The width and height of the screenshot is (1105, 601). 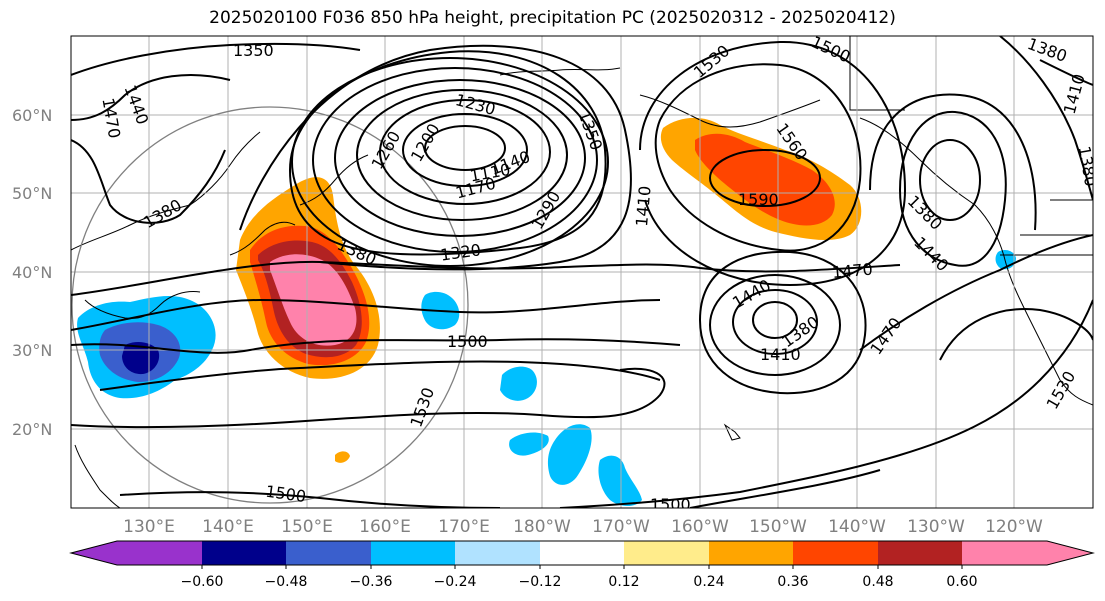 I want to click on lon-label: 140°W, so click(x=857, y=527).